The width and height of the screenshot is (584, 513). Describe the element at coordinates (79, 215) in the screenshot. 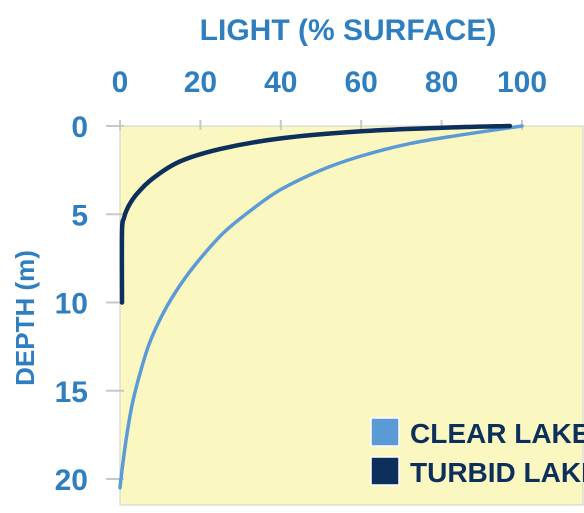

I see `y-tick-label-5: 5` at that location.